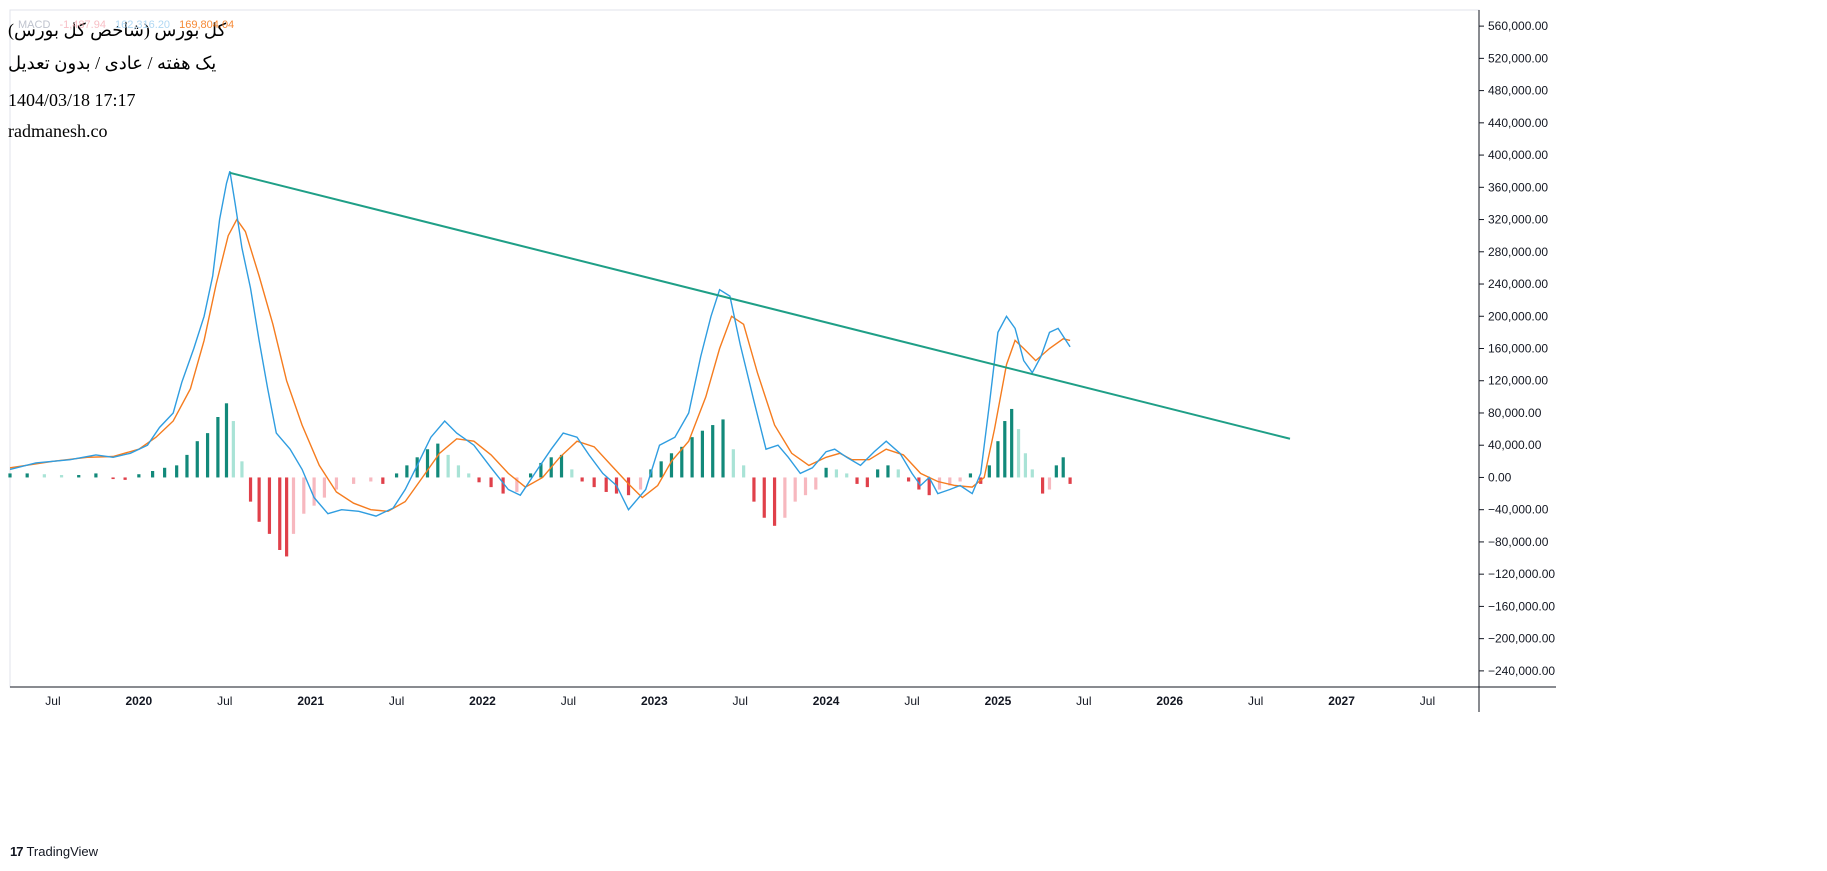 The width and height of the screenshot is (1827, 871). Describe the element at coordinates (1518, 510) in the screenshot. I see `price-tick-label: −40,000.00` at that location.